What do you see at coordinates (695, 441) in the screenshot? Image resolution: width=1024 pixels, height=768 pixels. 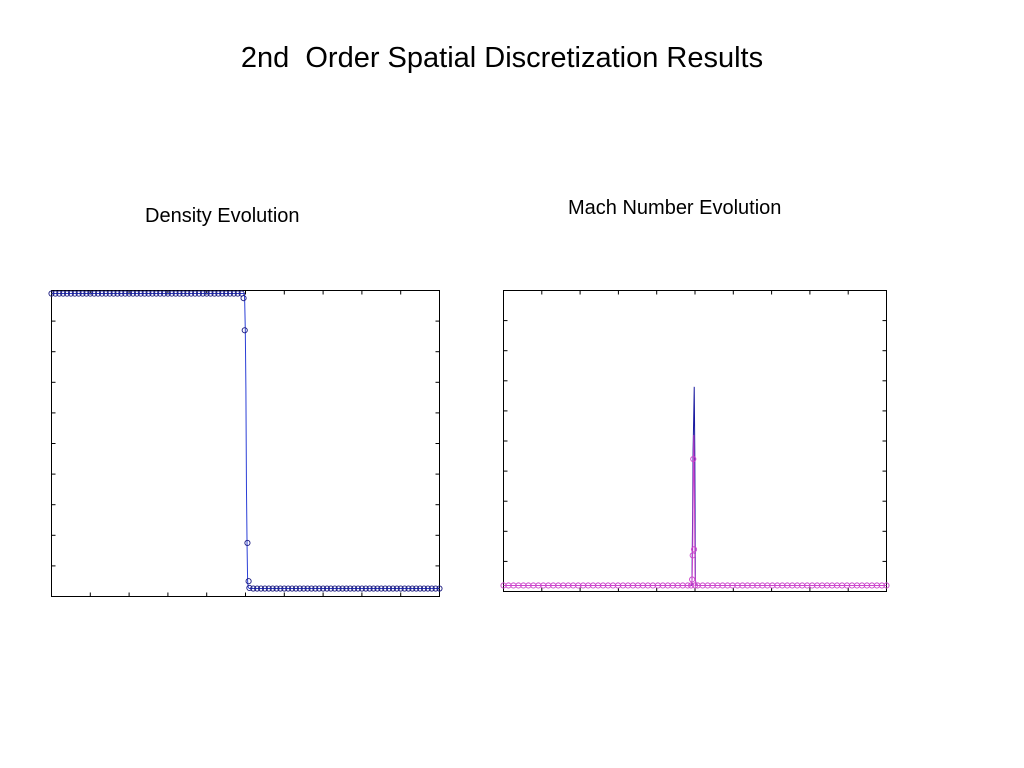 I see `mach-plot` at bounding box center [695, 441].